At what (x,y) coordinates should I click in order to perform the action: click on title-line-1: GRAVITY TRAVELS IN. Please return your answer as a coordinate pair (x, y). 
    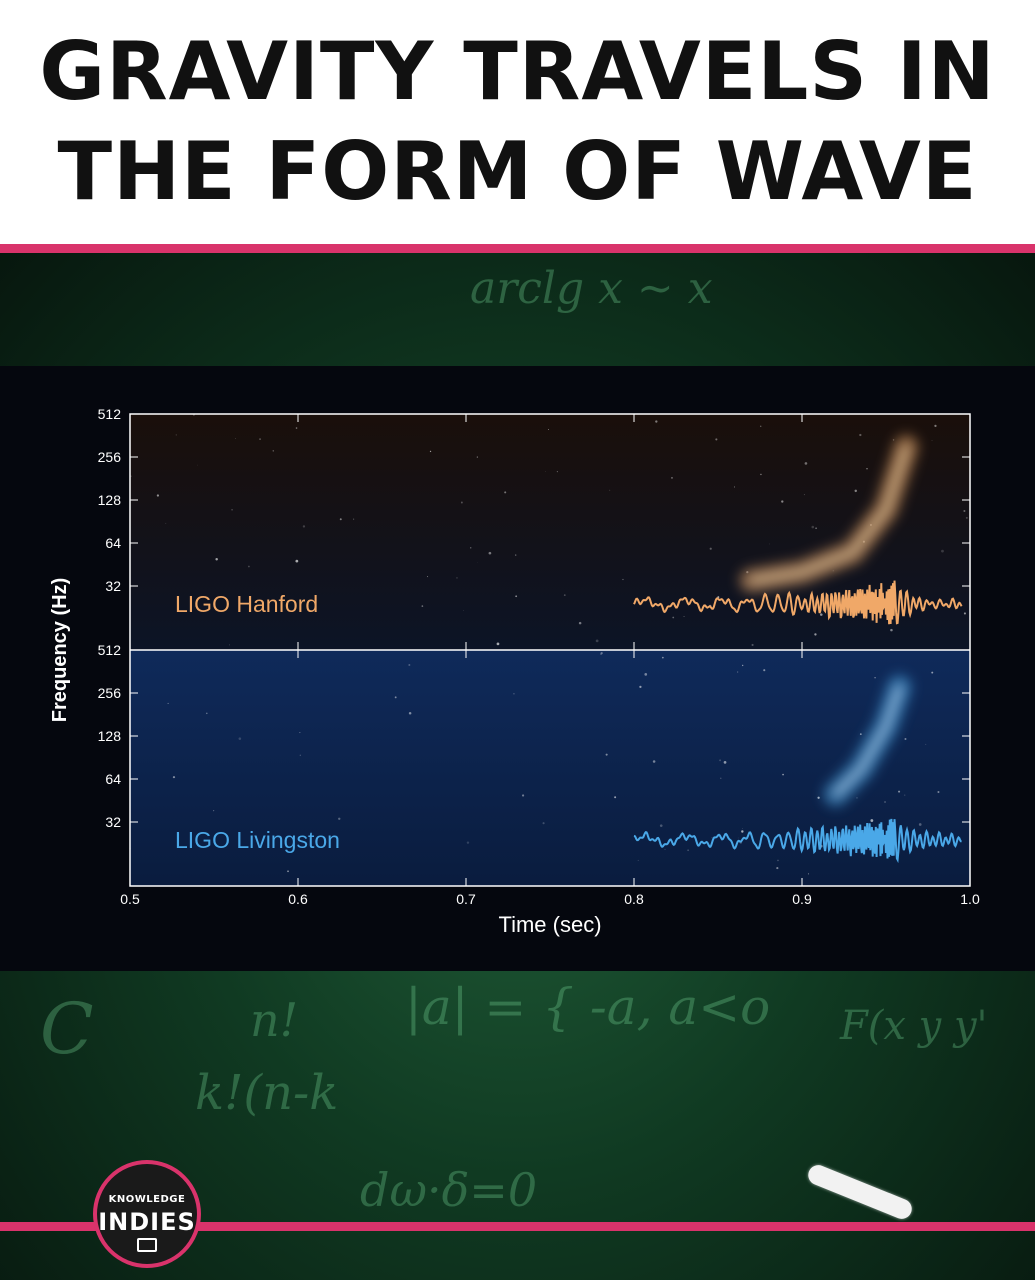
    Looking at the image, I should click on (517, 71).